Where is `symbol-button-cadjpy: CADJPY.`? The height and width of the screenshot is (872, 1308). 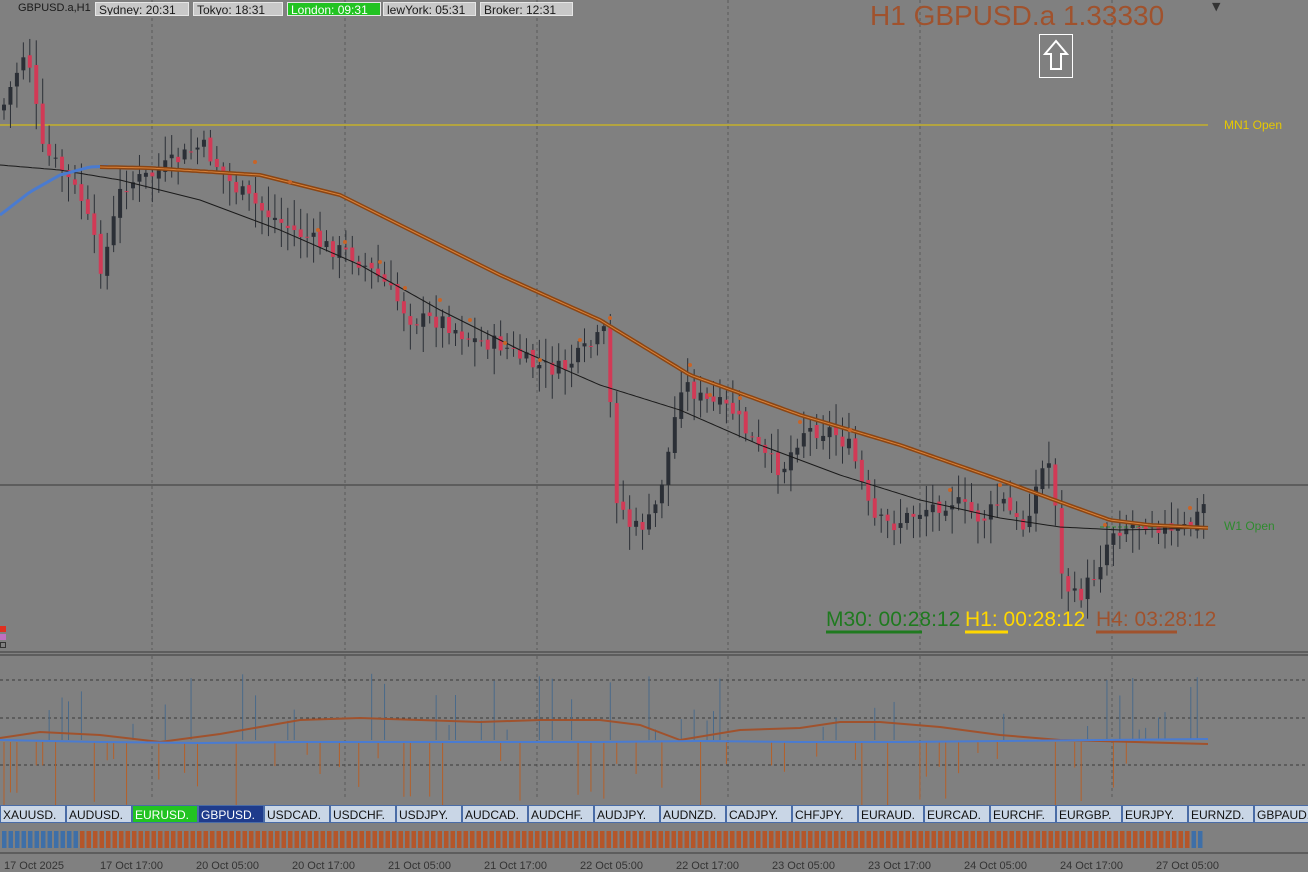
symbol-button-cadjpy: CADJPY. is located at coordinates (759, 814).